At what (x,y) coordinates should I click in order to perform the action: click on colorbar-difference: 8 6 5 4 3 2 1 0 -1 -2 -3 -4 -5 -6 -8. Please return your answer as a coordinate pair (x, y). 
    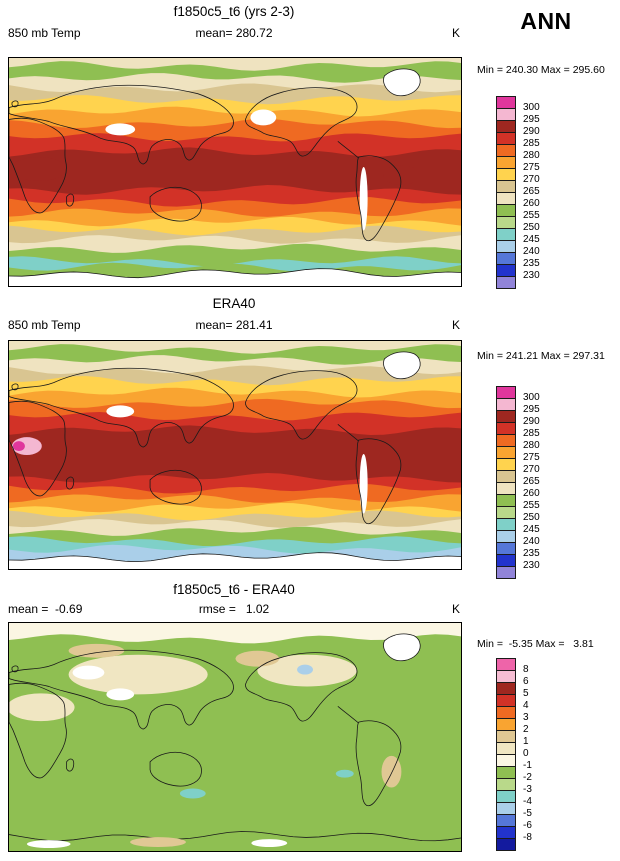
    Looking at the image, I should click on (556, 754).